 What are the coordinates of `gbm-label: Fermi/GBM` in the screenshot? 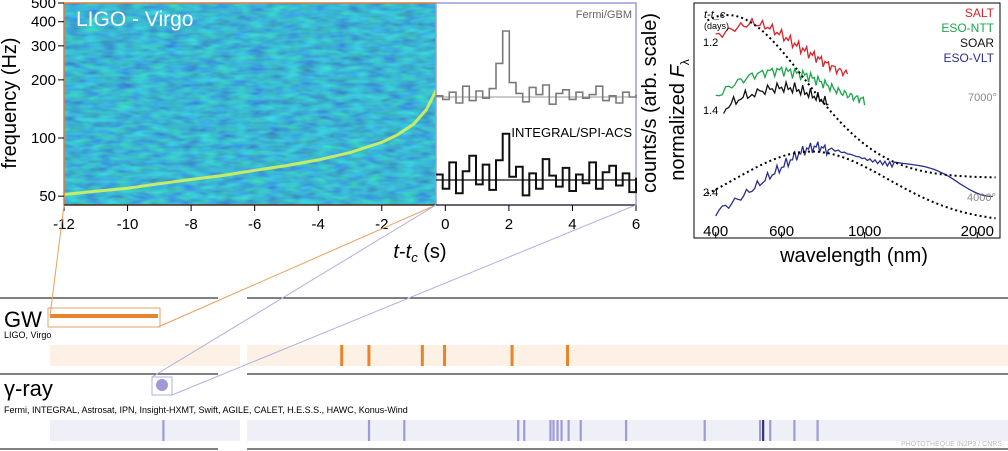 It's located at (604, 15).